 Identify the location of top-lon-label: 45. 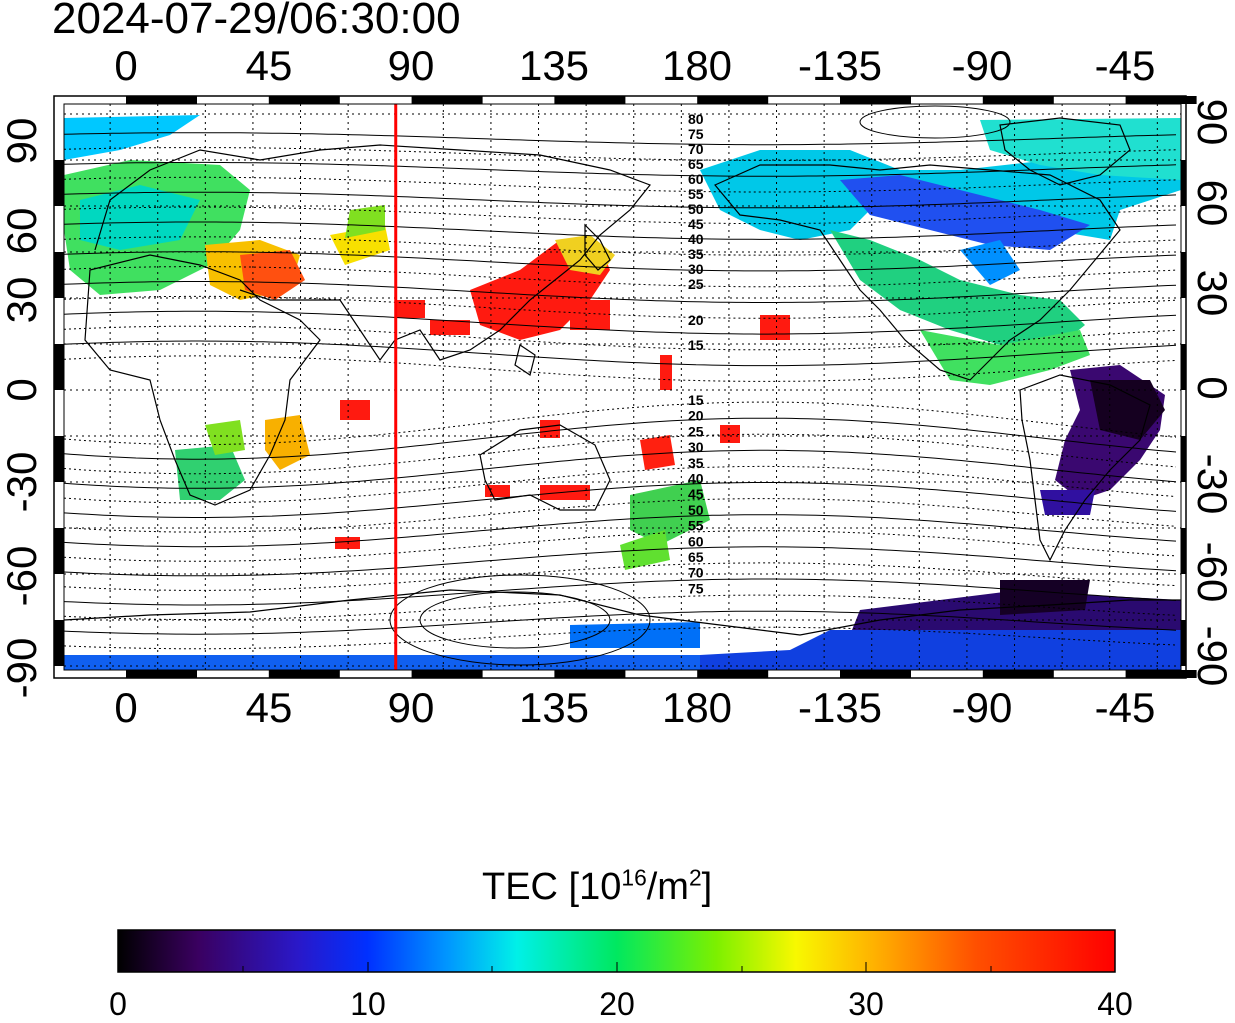
(269, 65).